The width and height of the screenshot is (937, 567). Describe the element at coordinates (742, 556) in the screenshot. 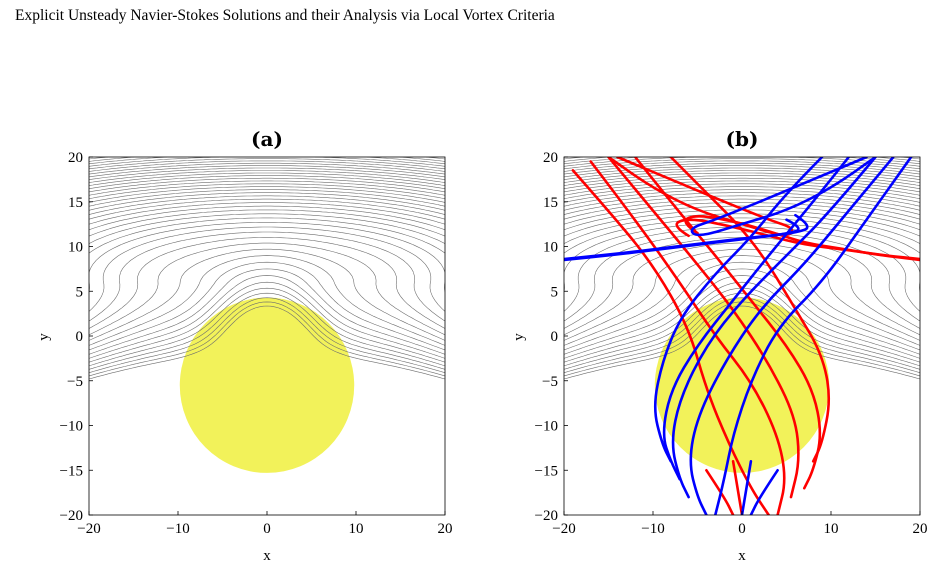

I see `x-axis-label-b: x` at that location.